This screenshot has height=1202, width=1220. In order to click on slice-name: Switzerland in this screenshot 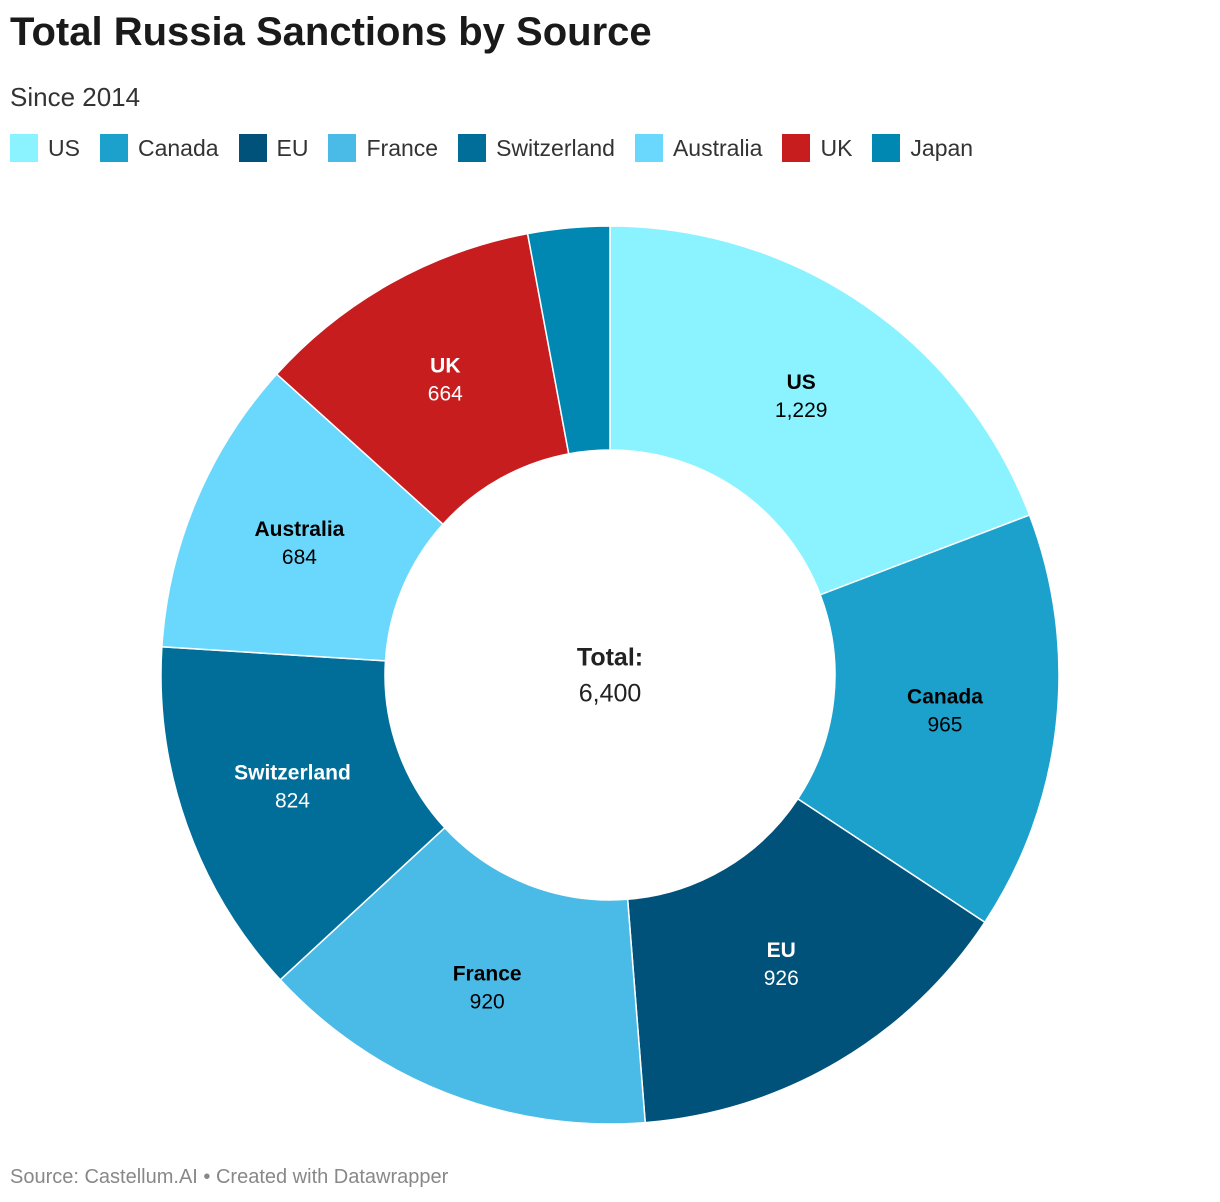, I will do `click(292, 772)`.